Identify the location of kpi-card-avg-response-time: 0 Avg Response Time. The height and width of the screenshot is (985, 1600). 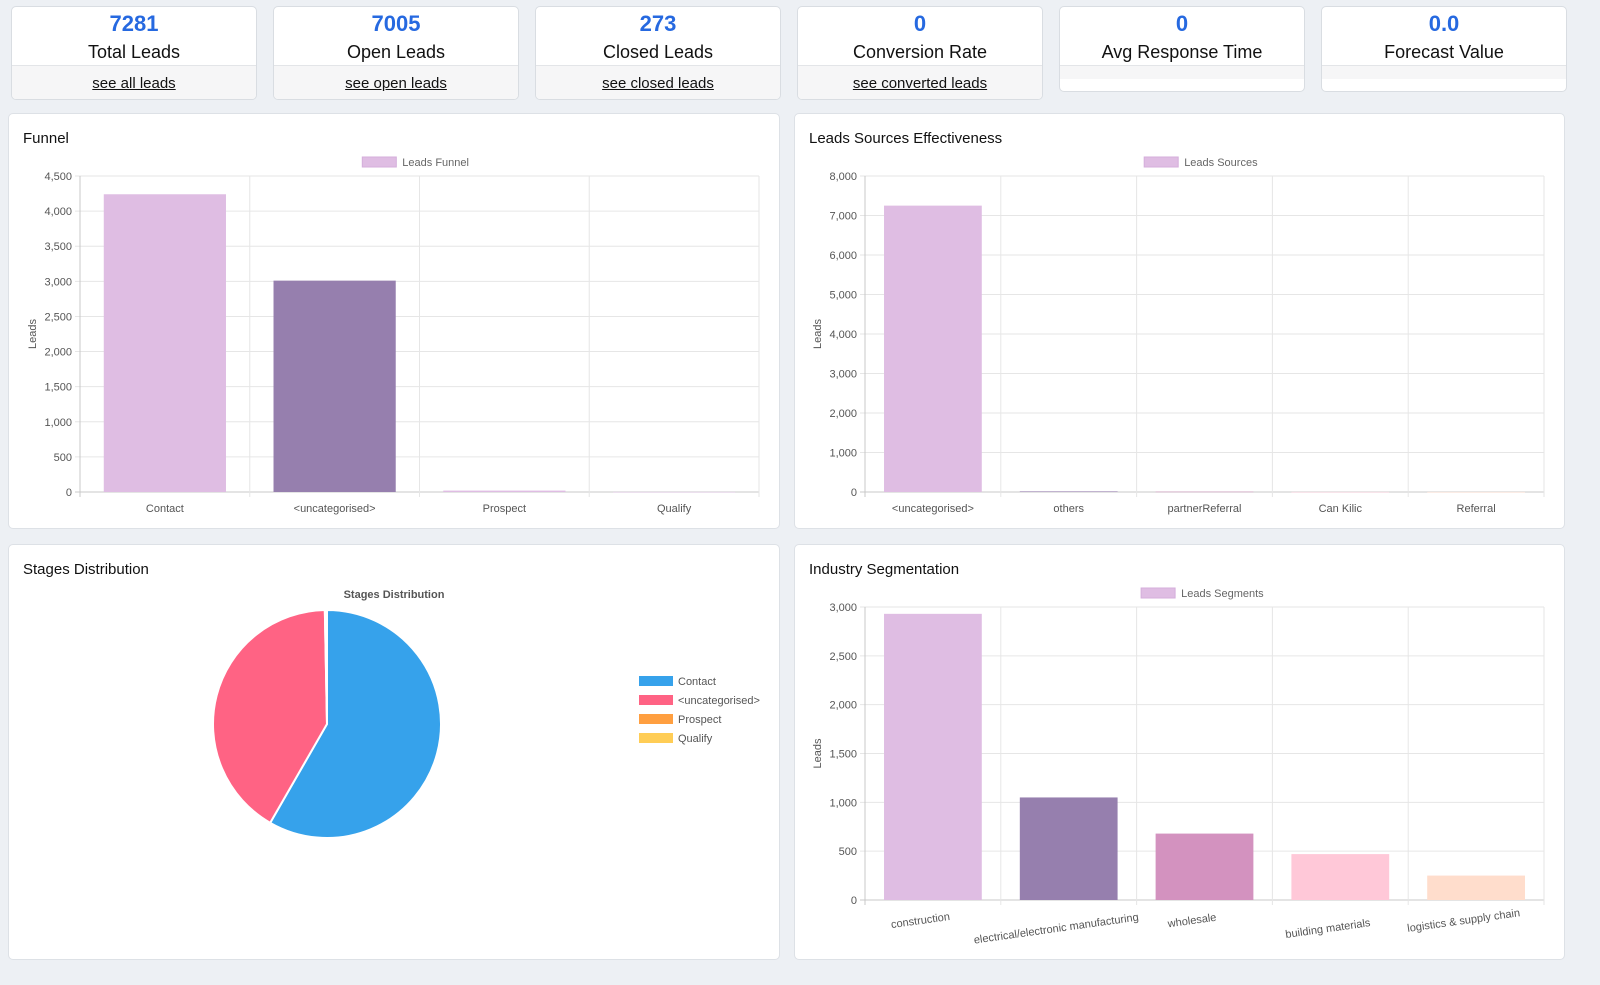
(1182, 49).